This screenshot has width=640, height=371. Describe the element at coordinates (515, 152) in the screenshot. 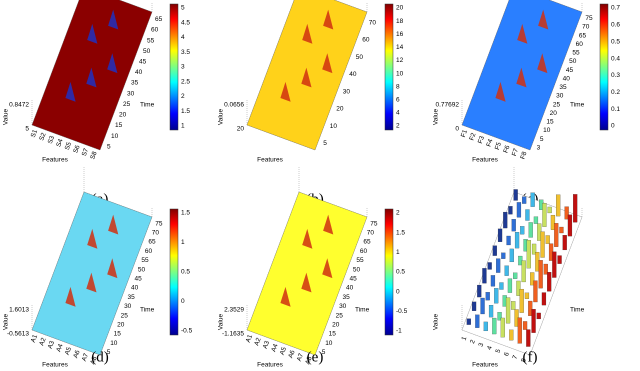

I see `feature-tick-label: F7` at that location.